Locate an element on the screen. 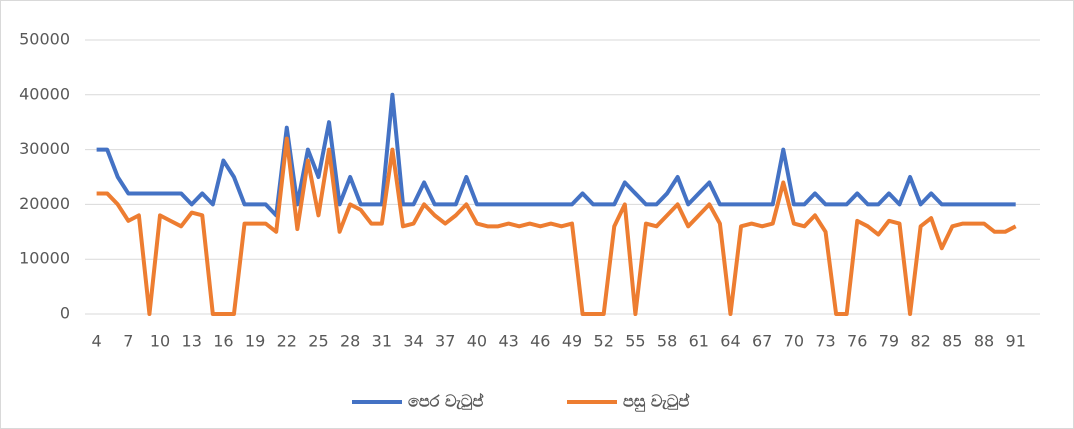  x-tick-label: 70 is located at coordinates (794, 341).